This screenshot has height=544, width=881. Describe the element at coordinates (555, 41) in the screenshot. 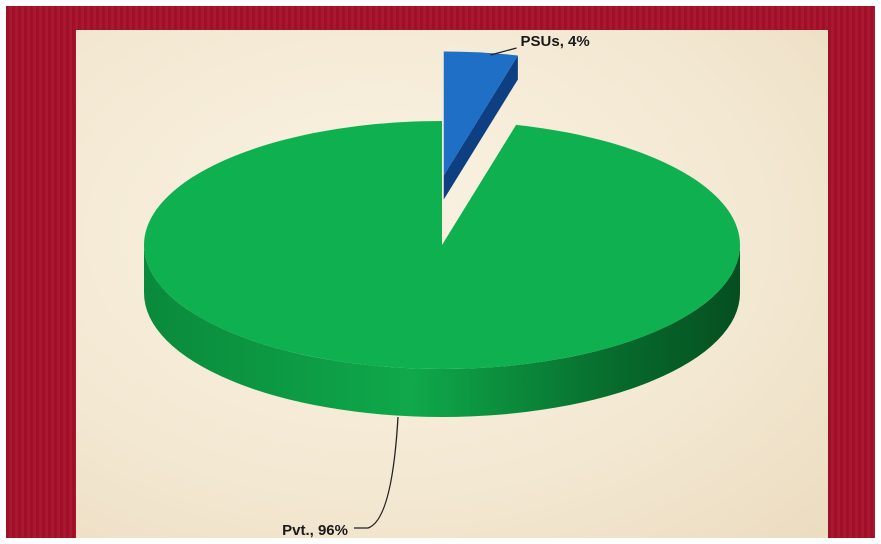

I see `label-psus: PSUs, 4%` at that location.